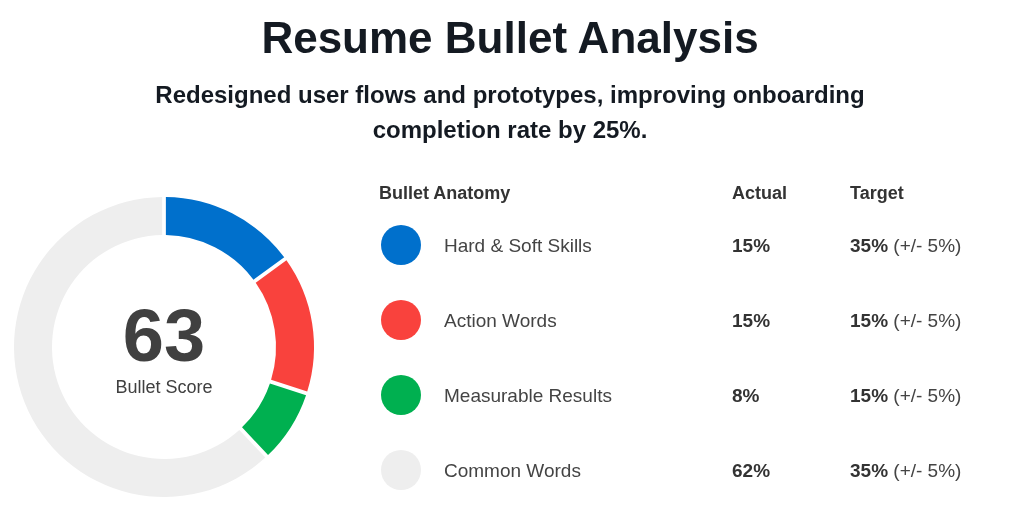 The width and height of the screenshot is (1020, 517). I want to click on text: Actual, so click(760, 193).